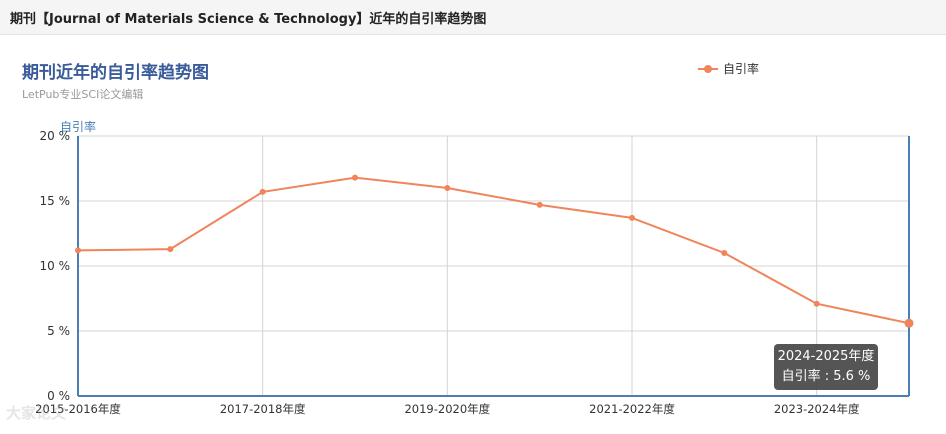 The width and height of the screenshot is (946, 434). Describe the element at coordinates (58, 331) in the screenshot. I see `y-tick-label: 5 %` at that location.